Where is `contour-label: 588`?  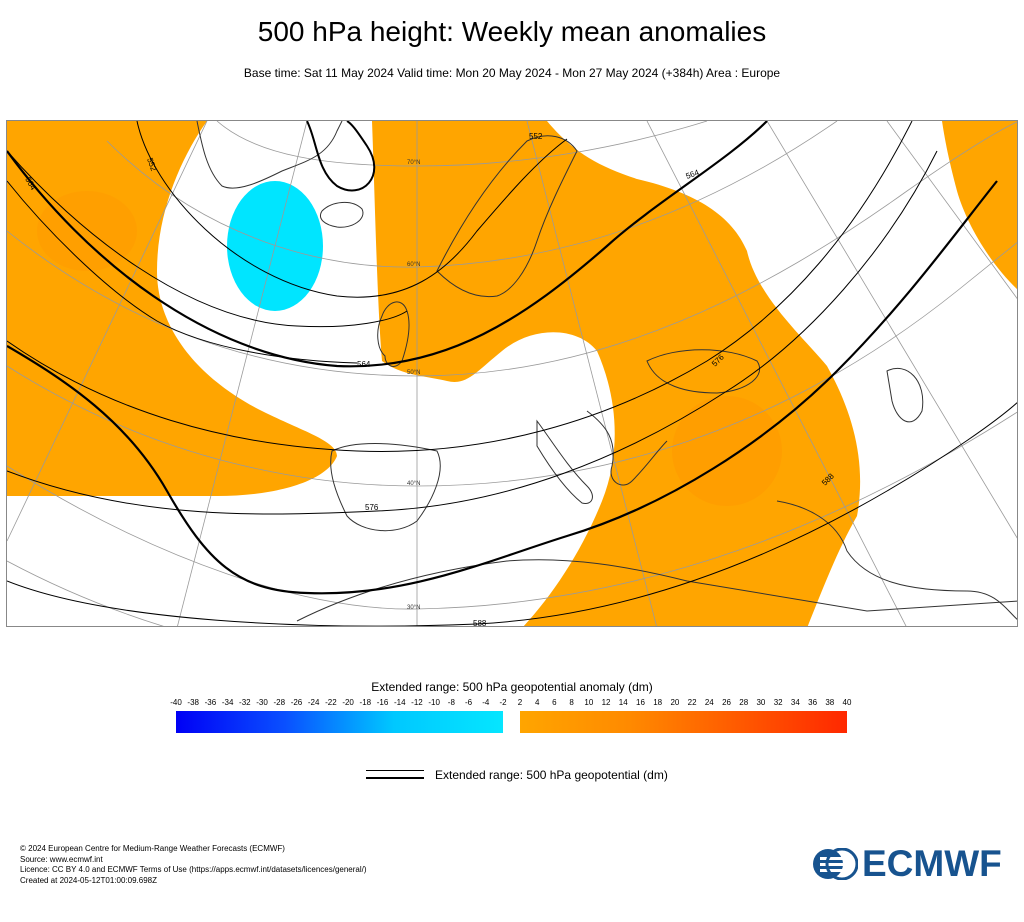 contour-label: 588 is located at coordinates (480, 623).